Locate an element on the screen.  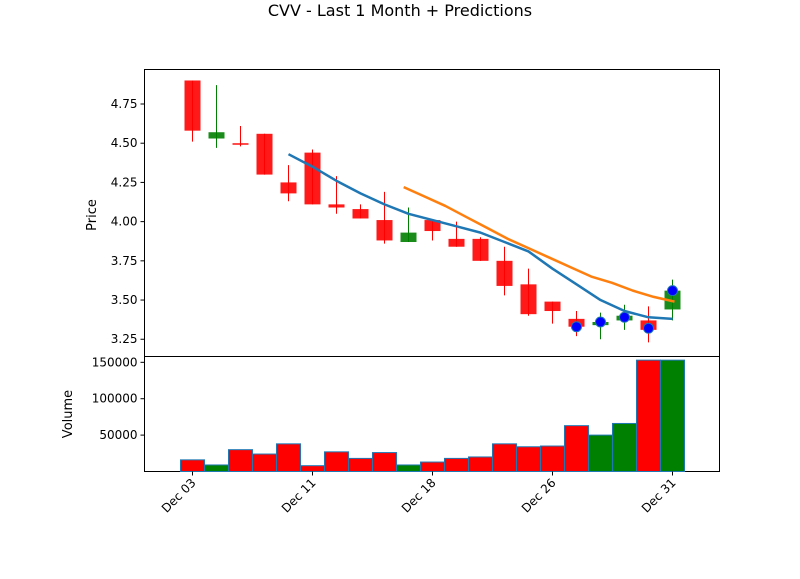
price-y-tick-label: 4.50 is located at coordinates (124, 143).